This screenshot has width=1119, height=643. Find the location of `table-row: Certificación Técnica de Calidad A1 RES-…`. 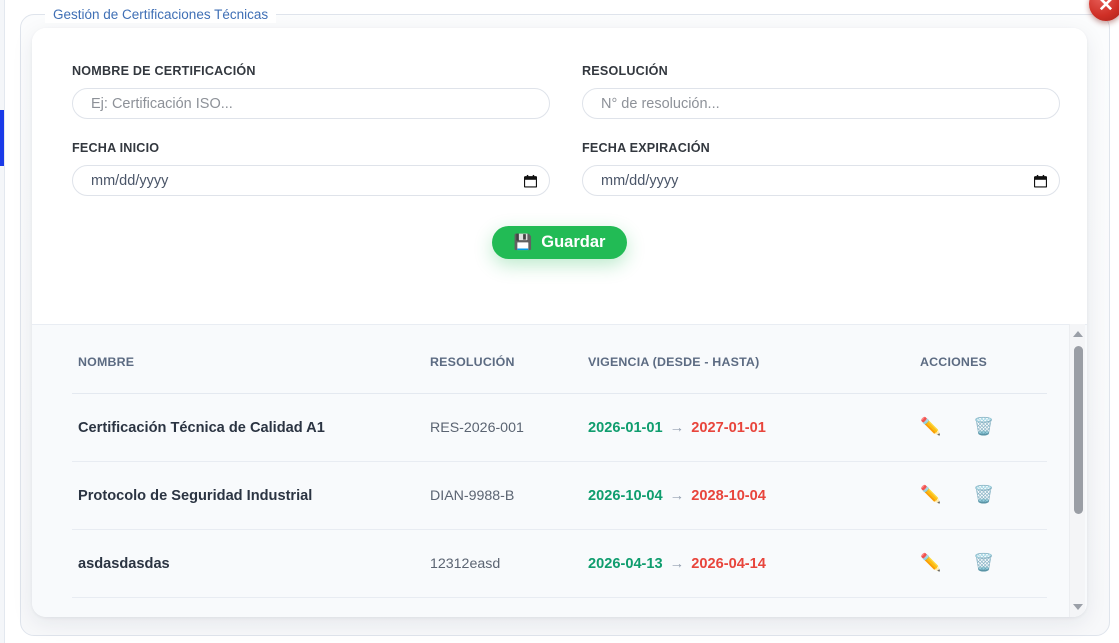

table-row: Certificación Técnica de Calidad A1 RES-… is located at coordinates (559, 427).